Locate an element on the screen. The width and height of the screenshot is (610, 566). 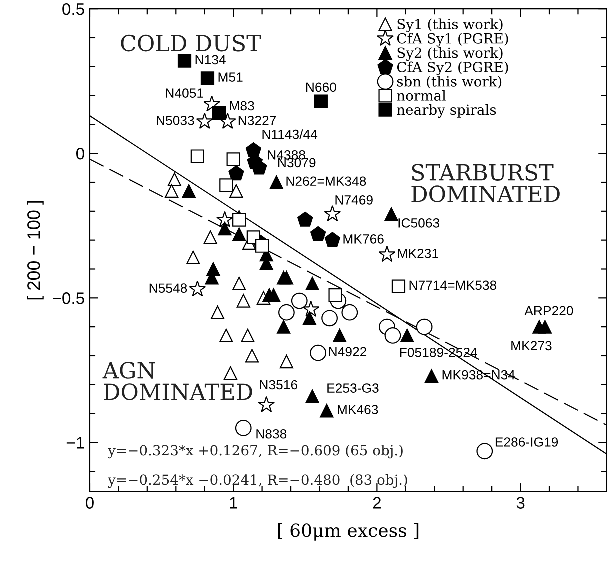
annotation: N4388 is located at coordinates (287, 155).